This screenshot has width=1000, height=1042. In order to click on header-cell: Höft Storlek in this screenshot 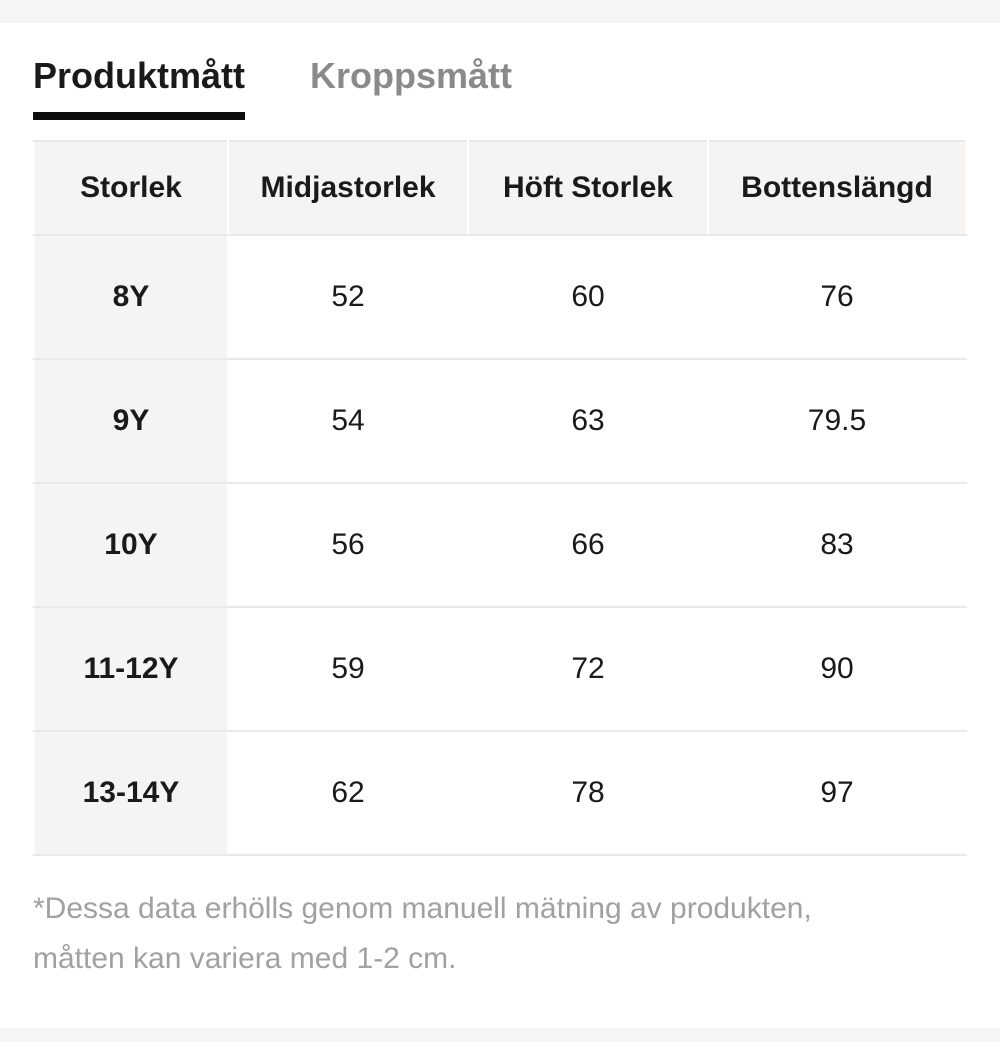, I will do `click(588, 188)`.